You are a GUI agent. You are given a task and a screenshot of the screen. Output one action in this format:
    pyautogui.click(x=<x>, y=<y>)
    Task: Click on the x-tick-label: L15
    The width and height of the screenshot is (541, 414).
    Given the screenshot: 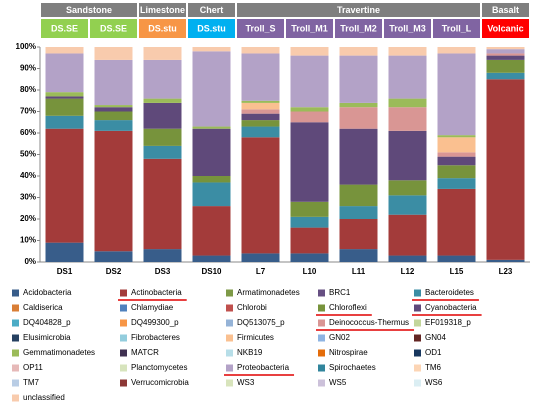 What is the action you would take?
    pyautogui.click(x=457, y=271)
    